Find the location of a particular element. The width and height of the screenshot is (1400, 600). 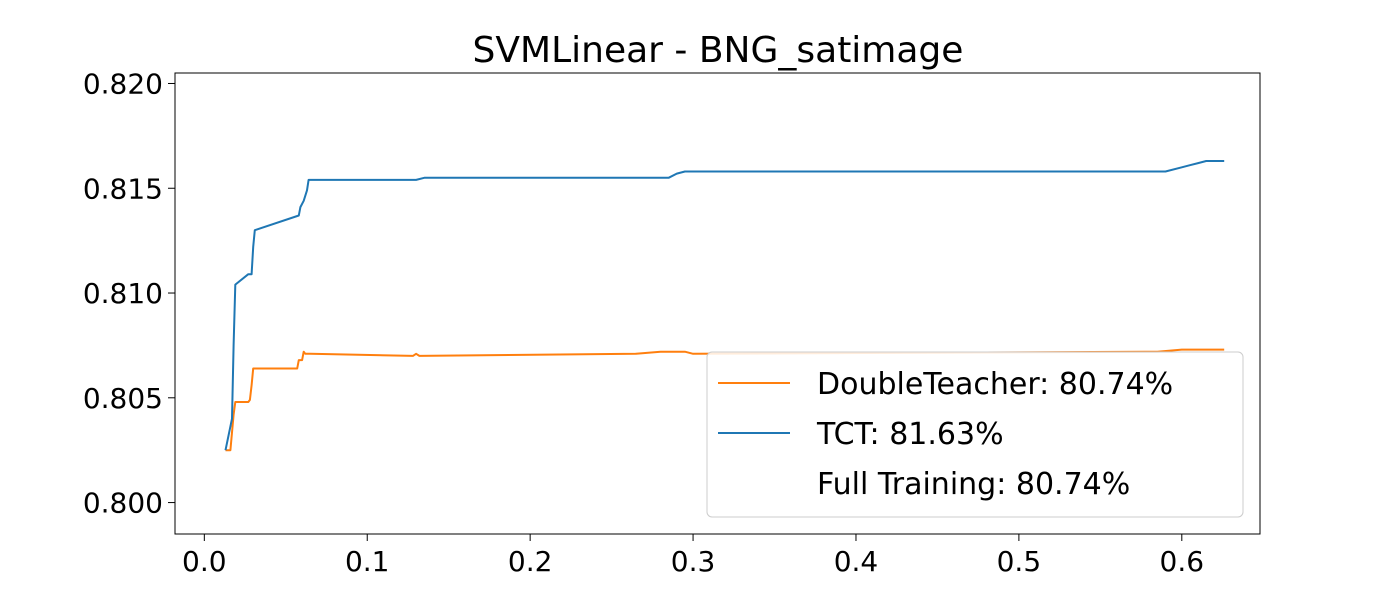

legend-label-0: DoubleTeacher: 80.74% is located at coordinates (995, 384).